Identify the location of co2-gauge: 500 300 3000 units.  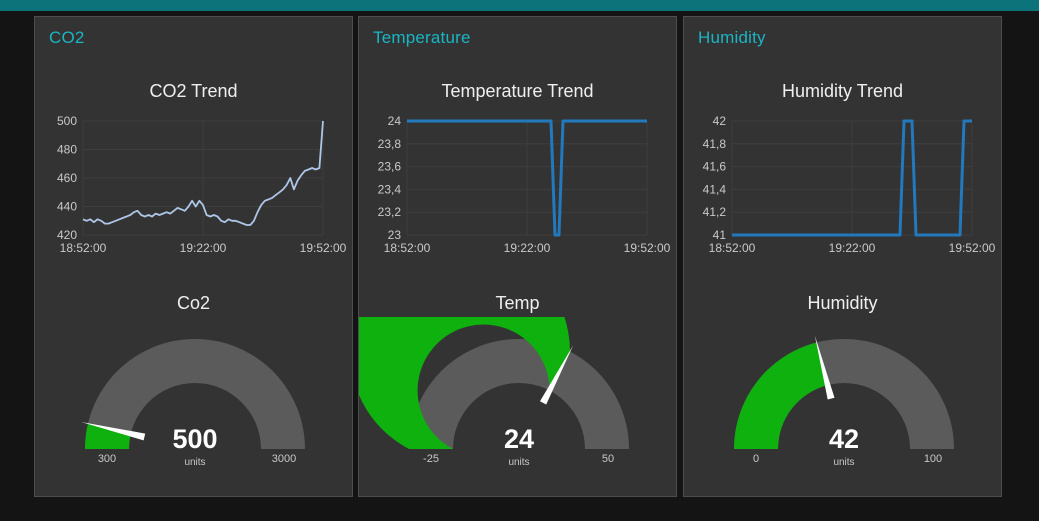
(193, 403).